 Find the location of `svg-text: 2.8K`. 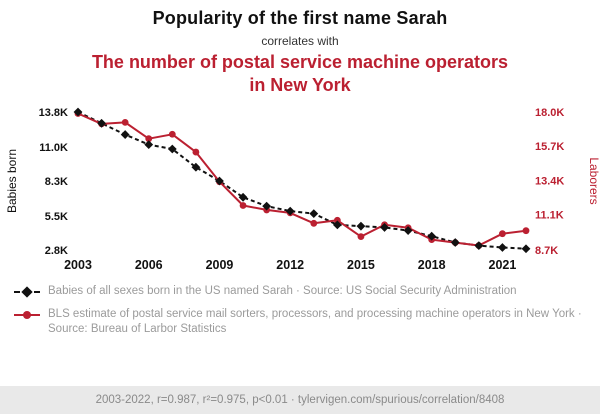

svg-text: 2.8K is located at coordinates (56, 251).